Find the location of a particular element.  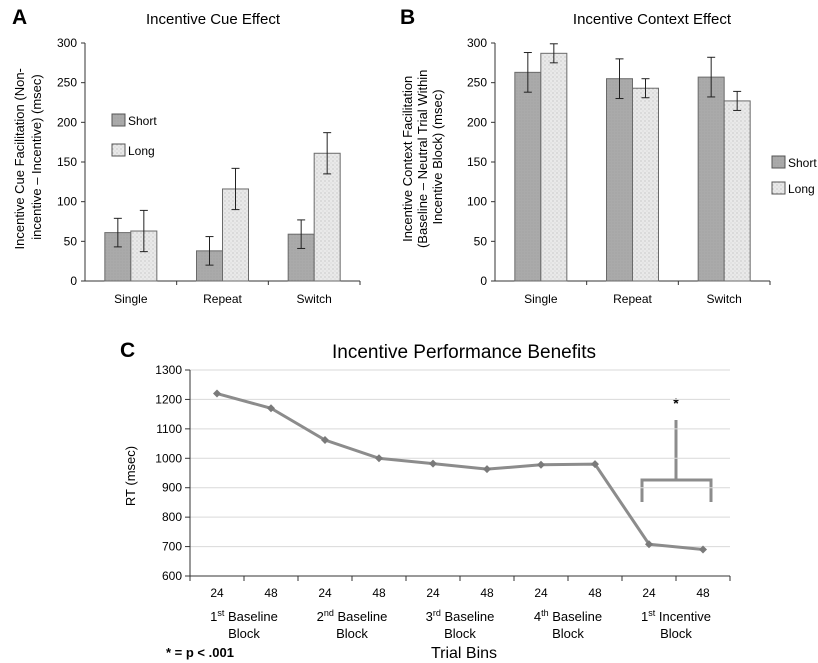

chart-c-ylabel: RT (msec) is located at coordinates (130, 476).